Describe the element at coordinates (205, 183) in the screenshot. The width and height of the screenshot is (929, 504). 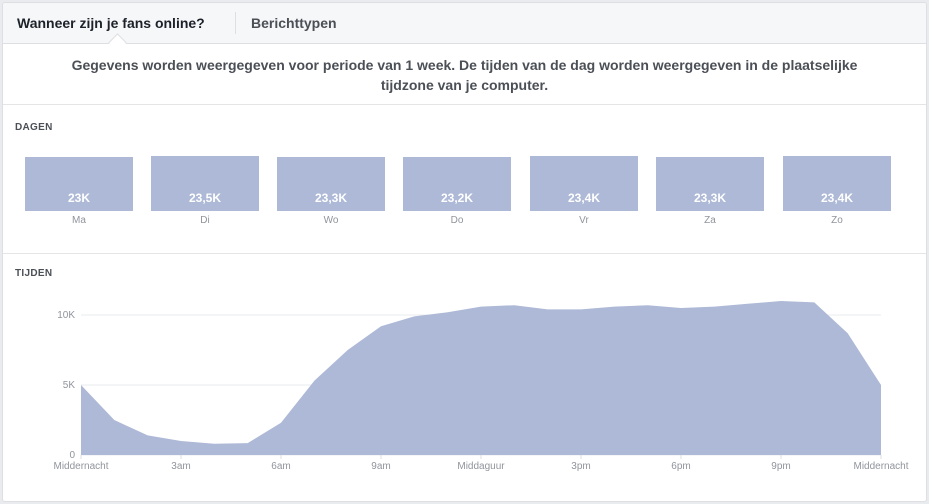
I see `day-bar: 23,5K` at that location.